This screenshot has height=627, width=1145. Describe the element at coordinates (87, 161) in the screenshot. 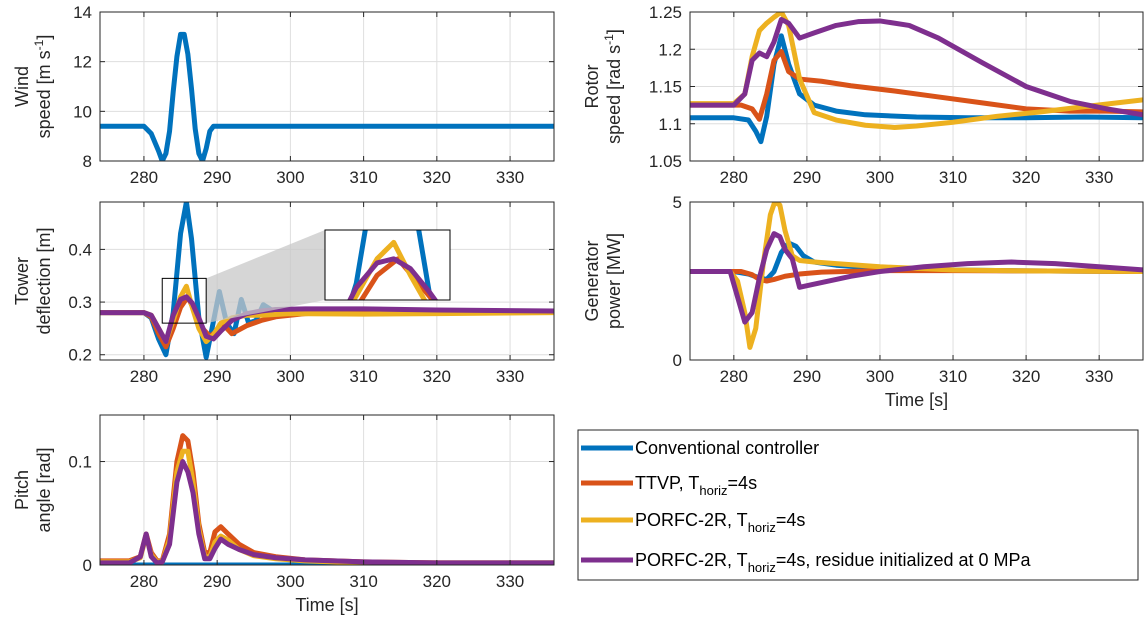

I see `y-tick-label: 8` at that location.